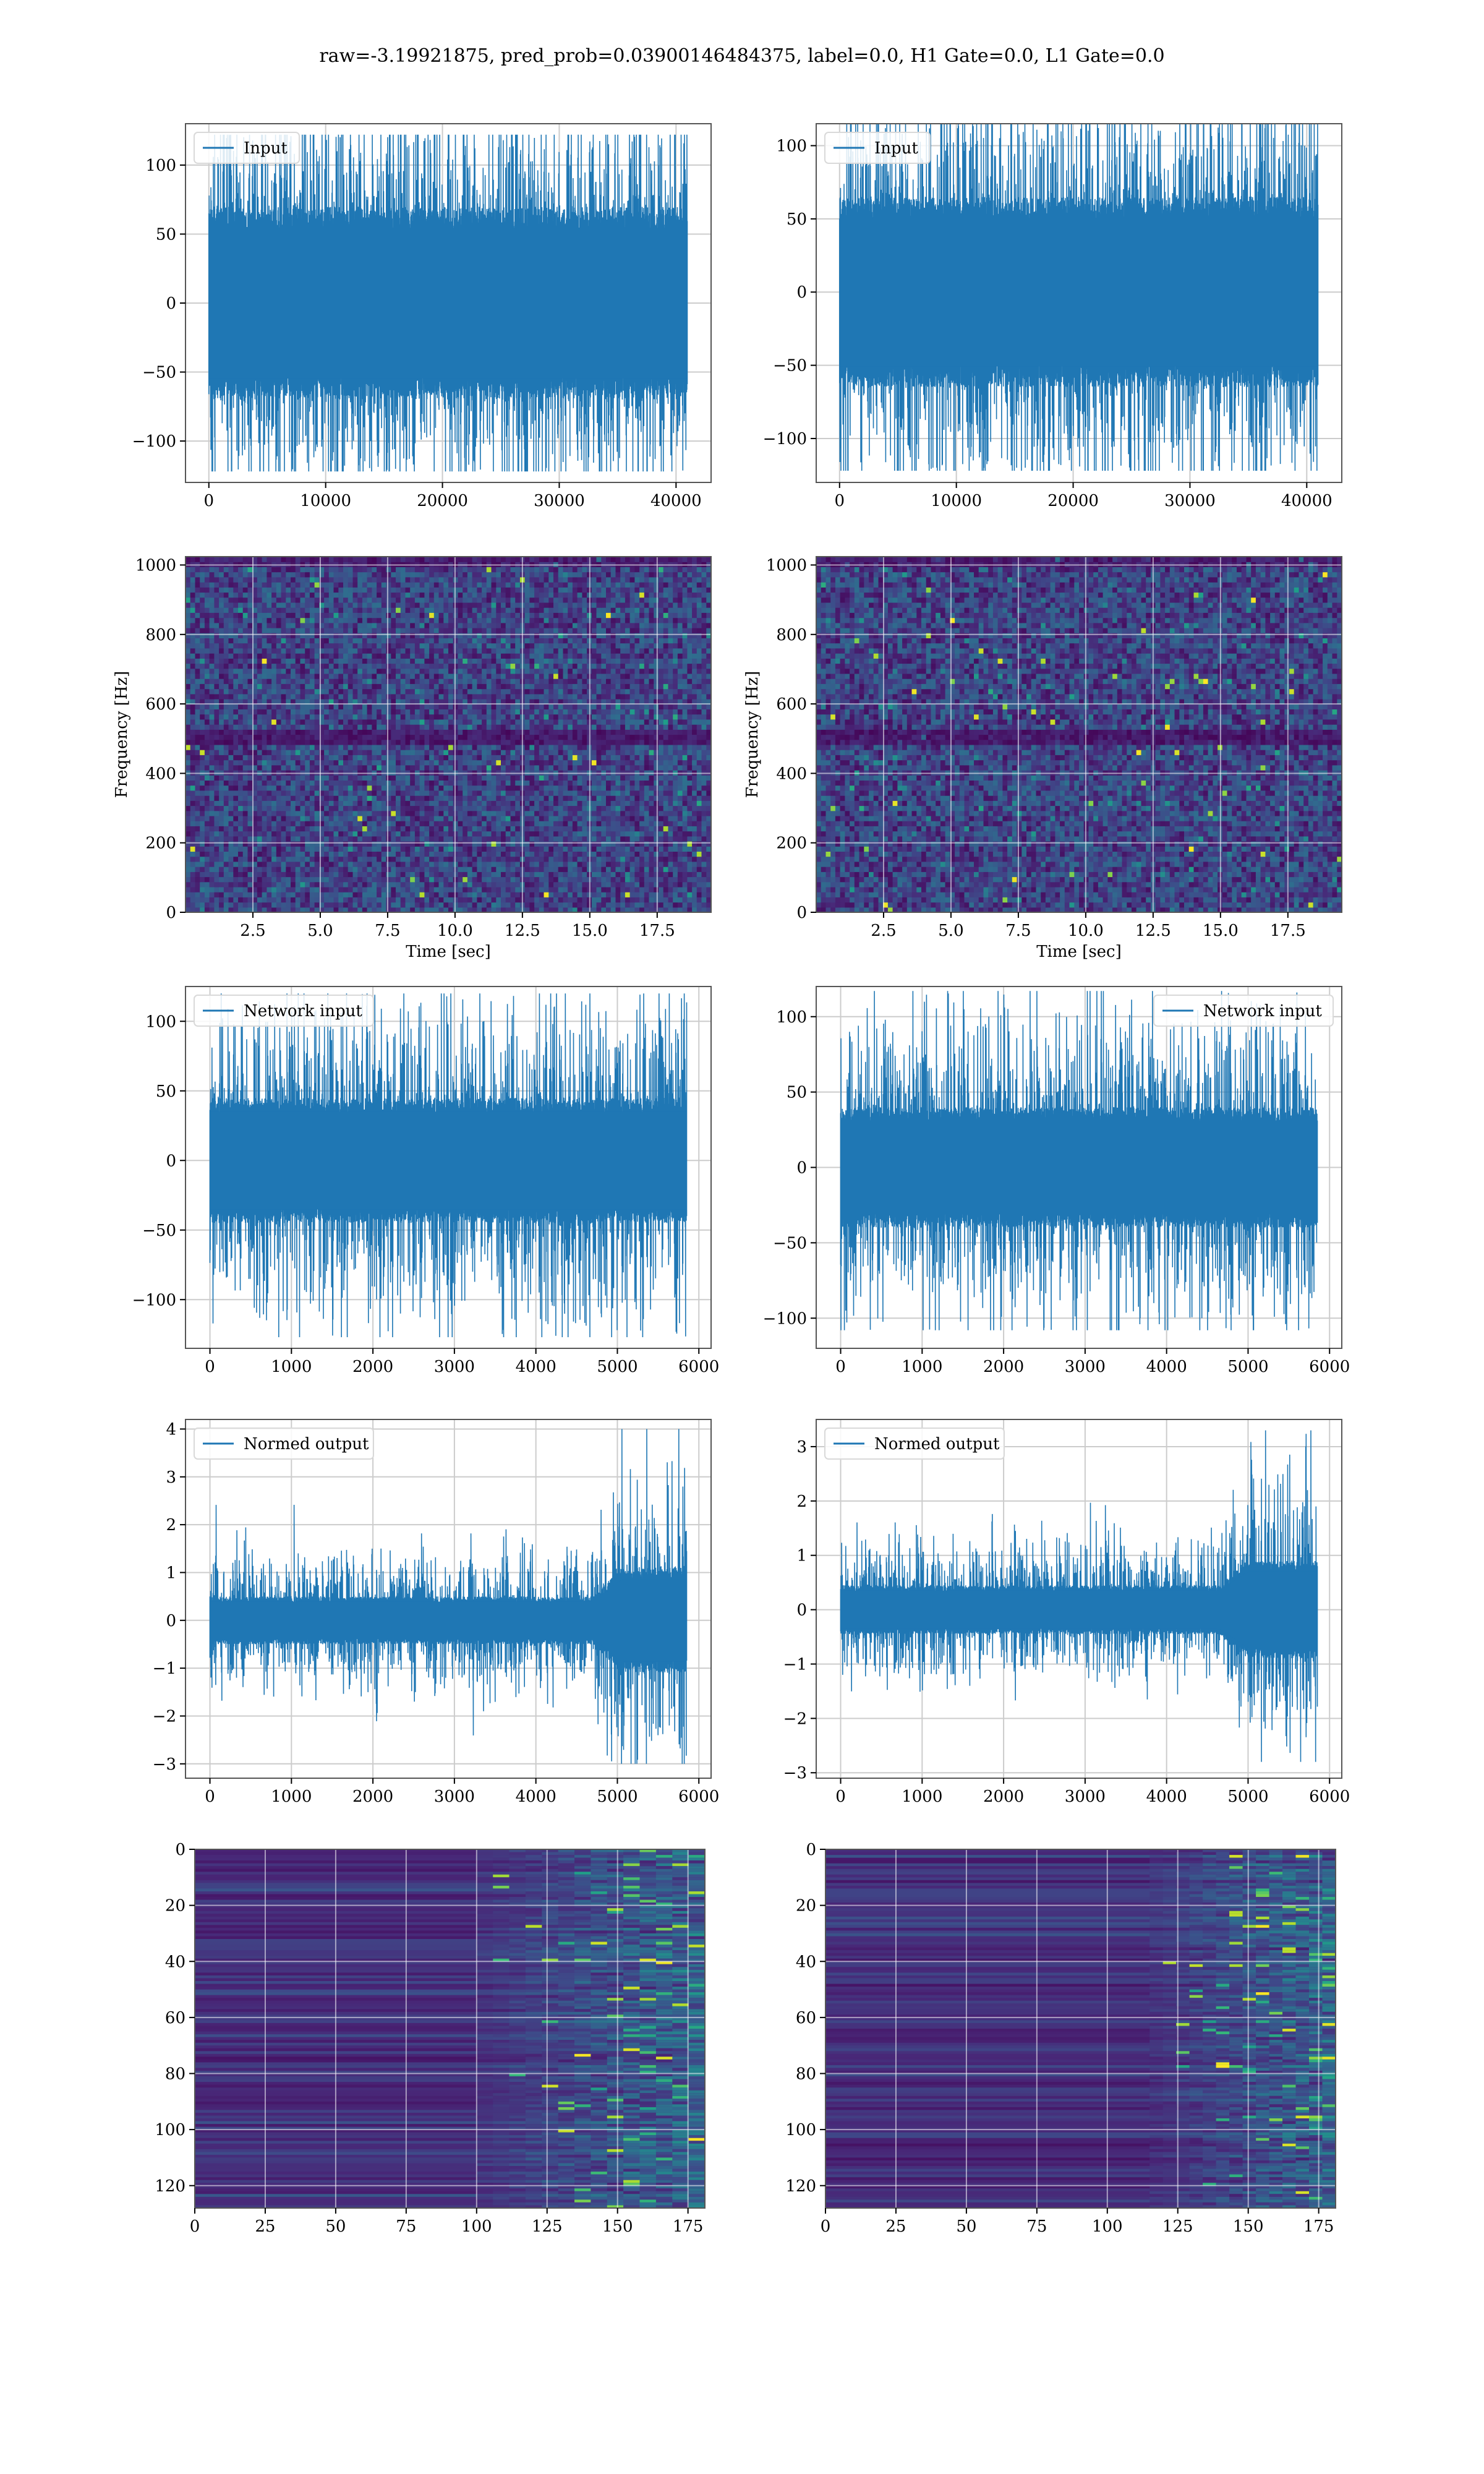 This screenshot has height=2474, width=1484. I want to click on x-tick-label: 30000, so click(559, 501).